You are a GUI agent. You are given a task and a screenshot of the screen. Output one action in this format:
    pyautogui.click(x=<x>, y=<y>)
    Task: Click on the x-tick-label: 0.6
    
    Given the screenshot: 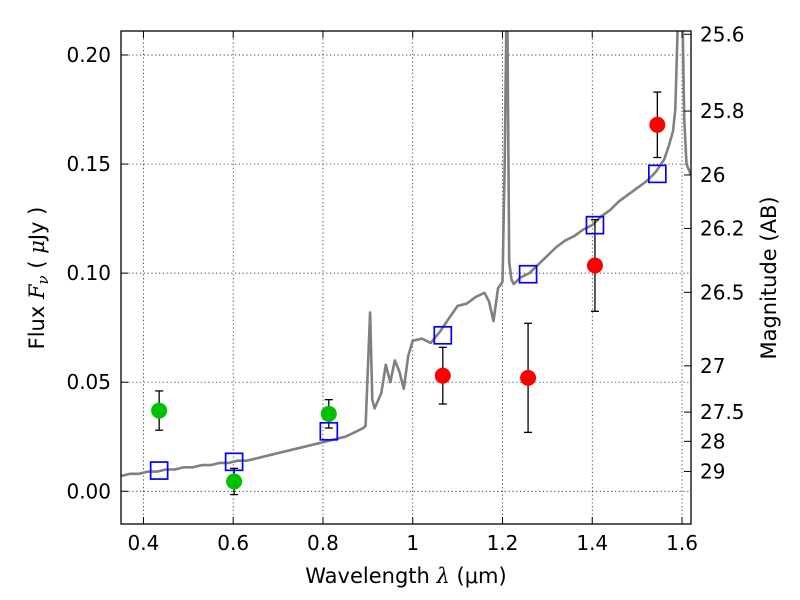 What is the action you would take?
    pyautogui.click(x=233, y=543)
    